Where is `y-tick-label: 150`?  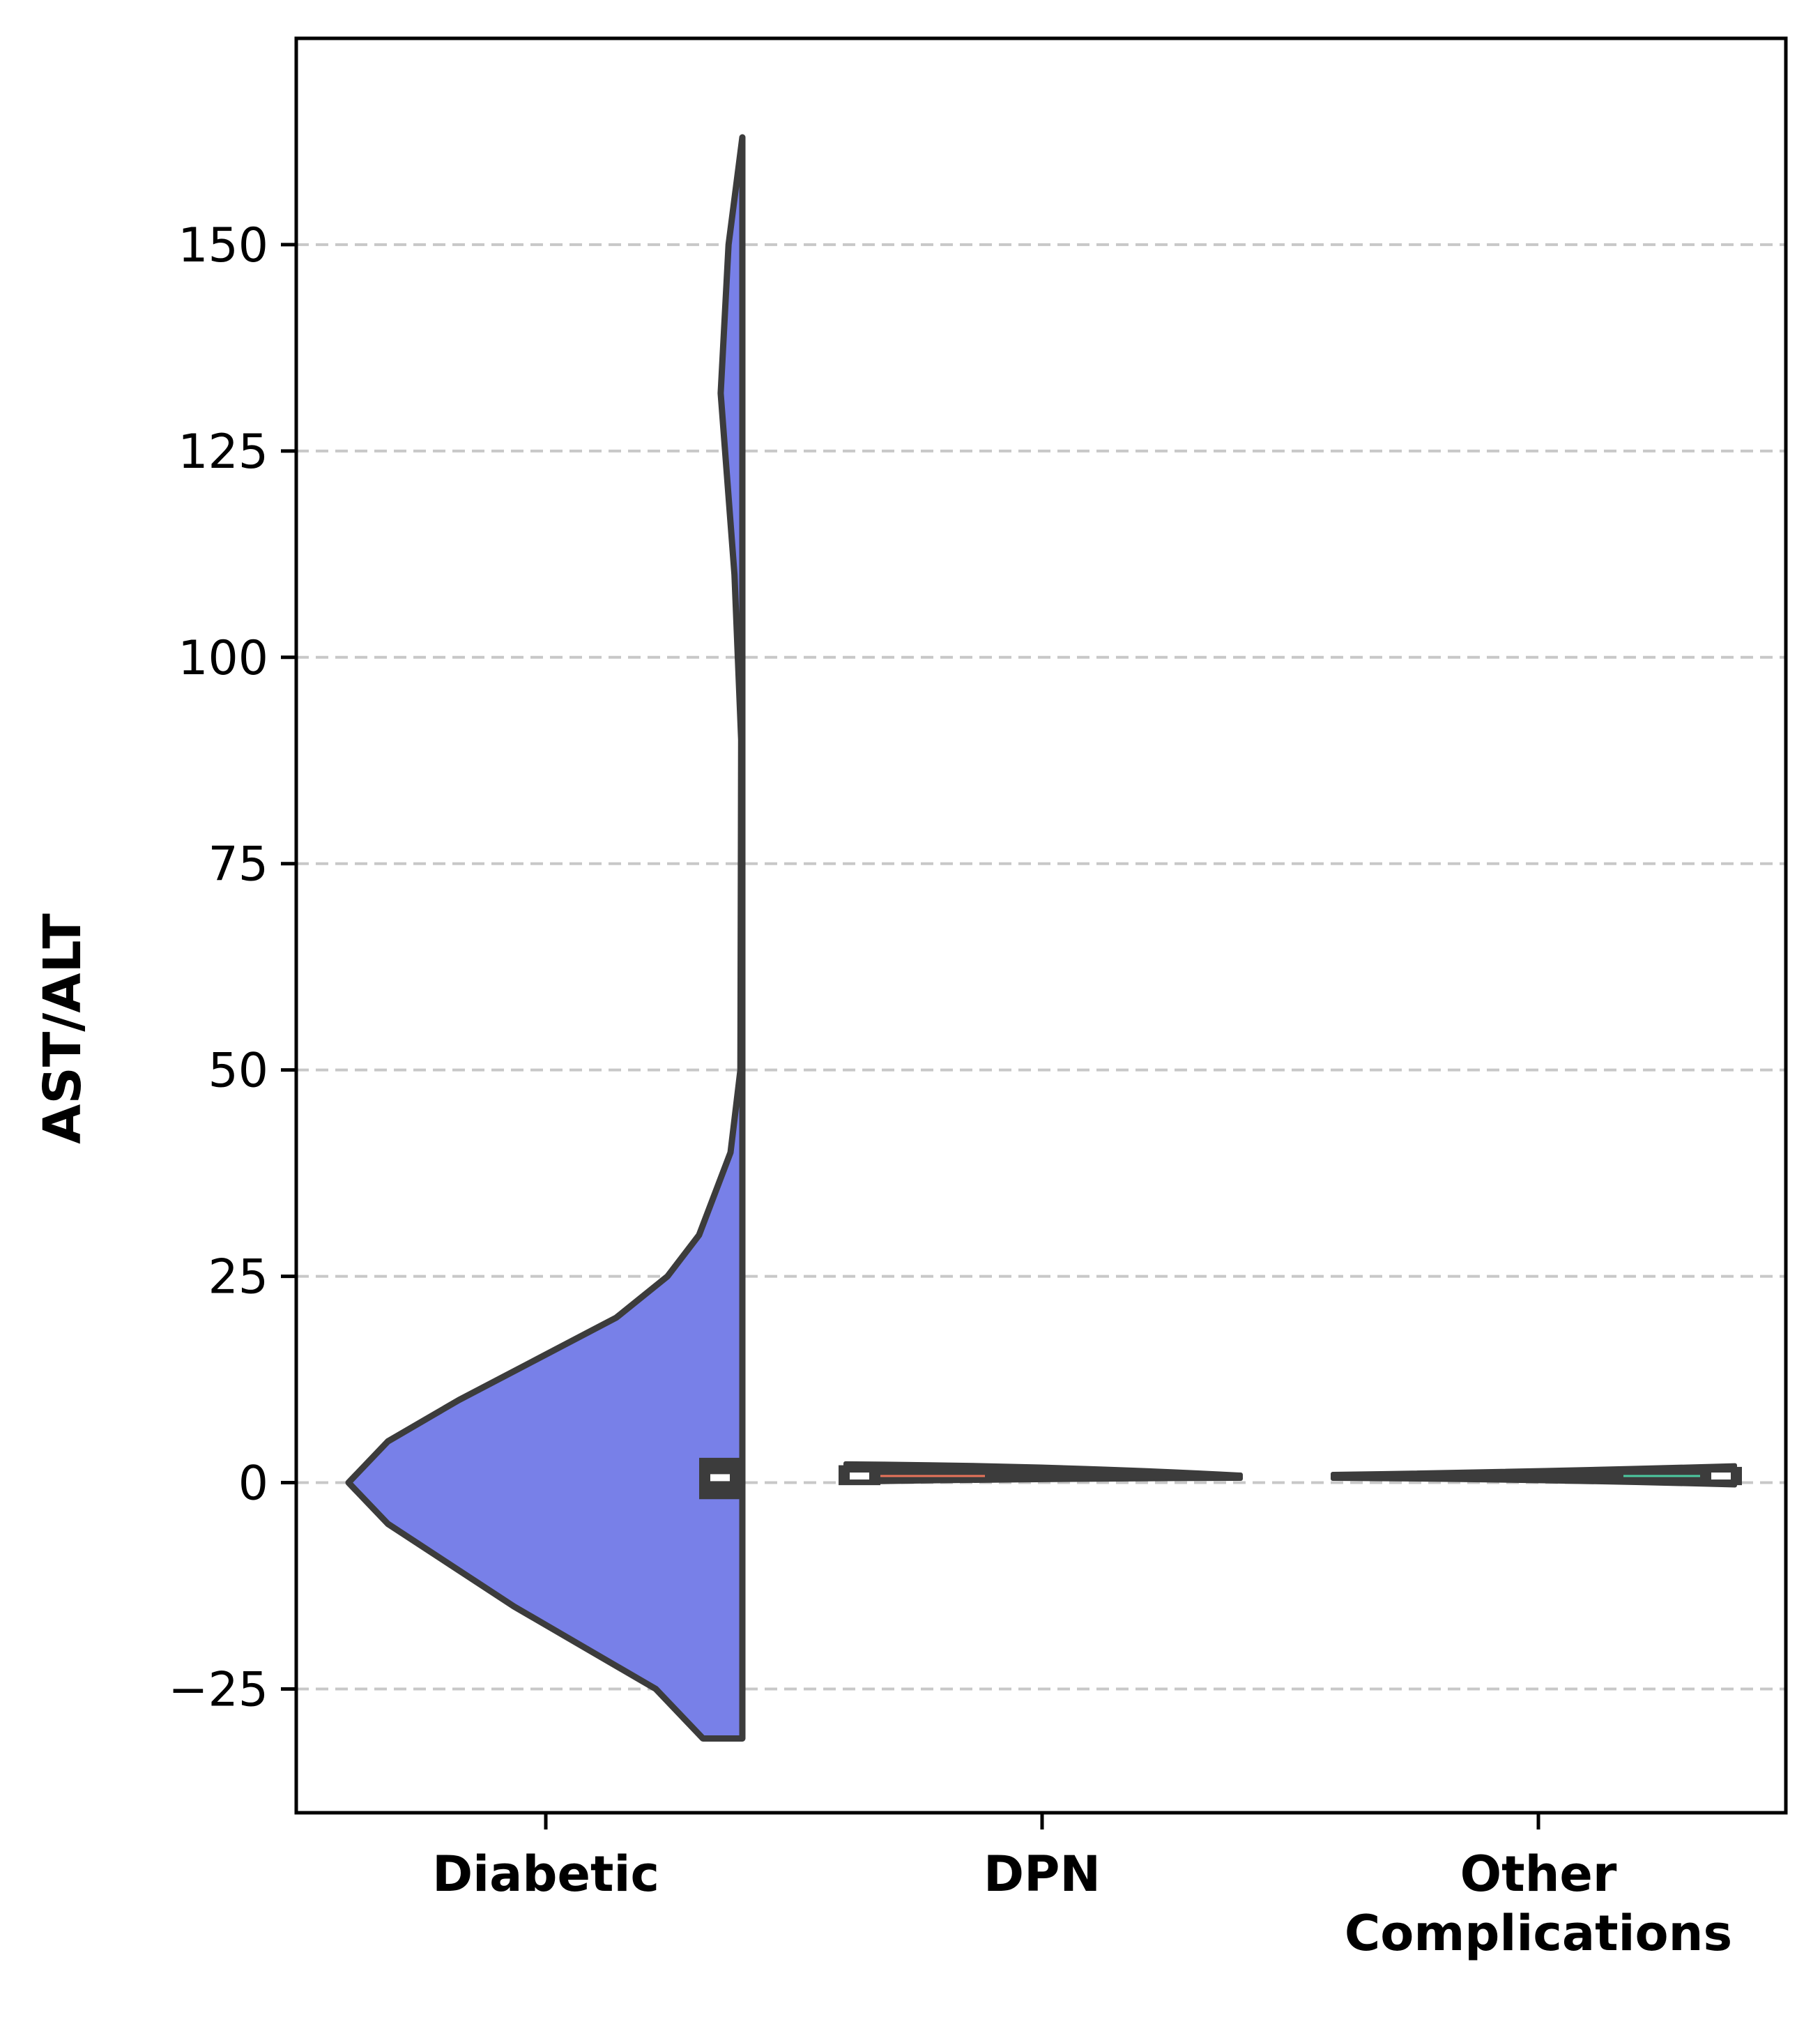 y-tick-label: 150 is located at coordinates (223, 246).